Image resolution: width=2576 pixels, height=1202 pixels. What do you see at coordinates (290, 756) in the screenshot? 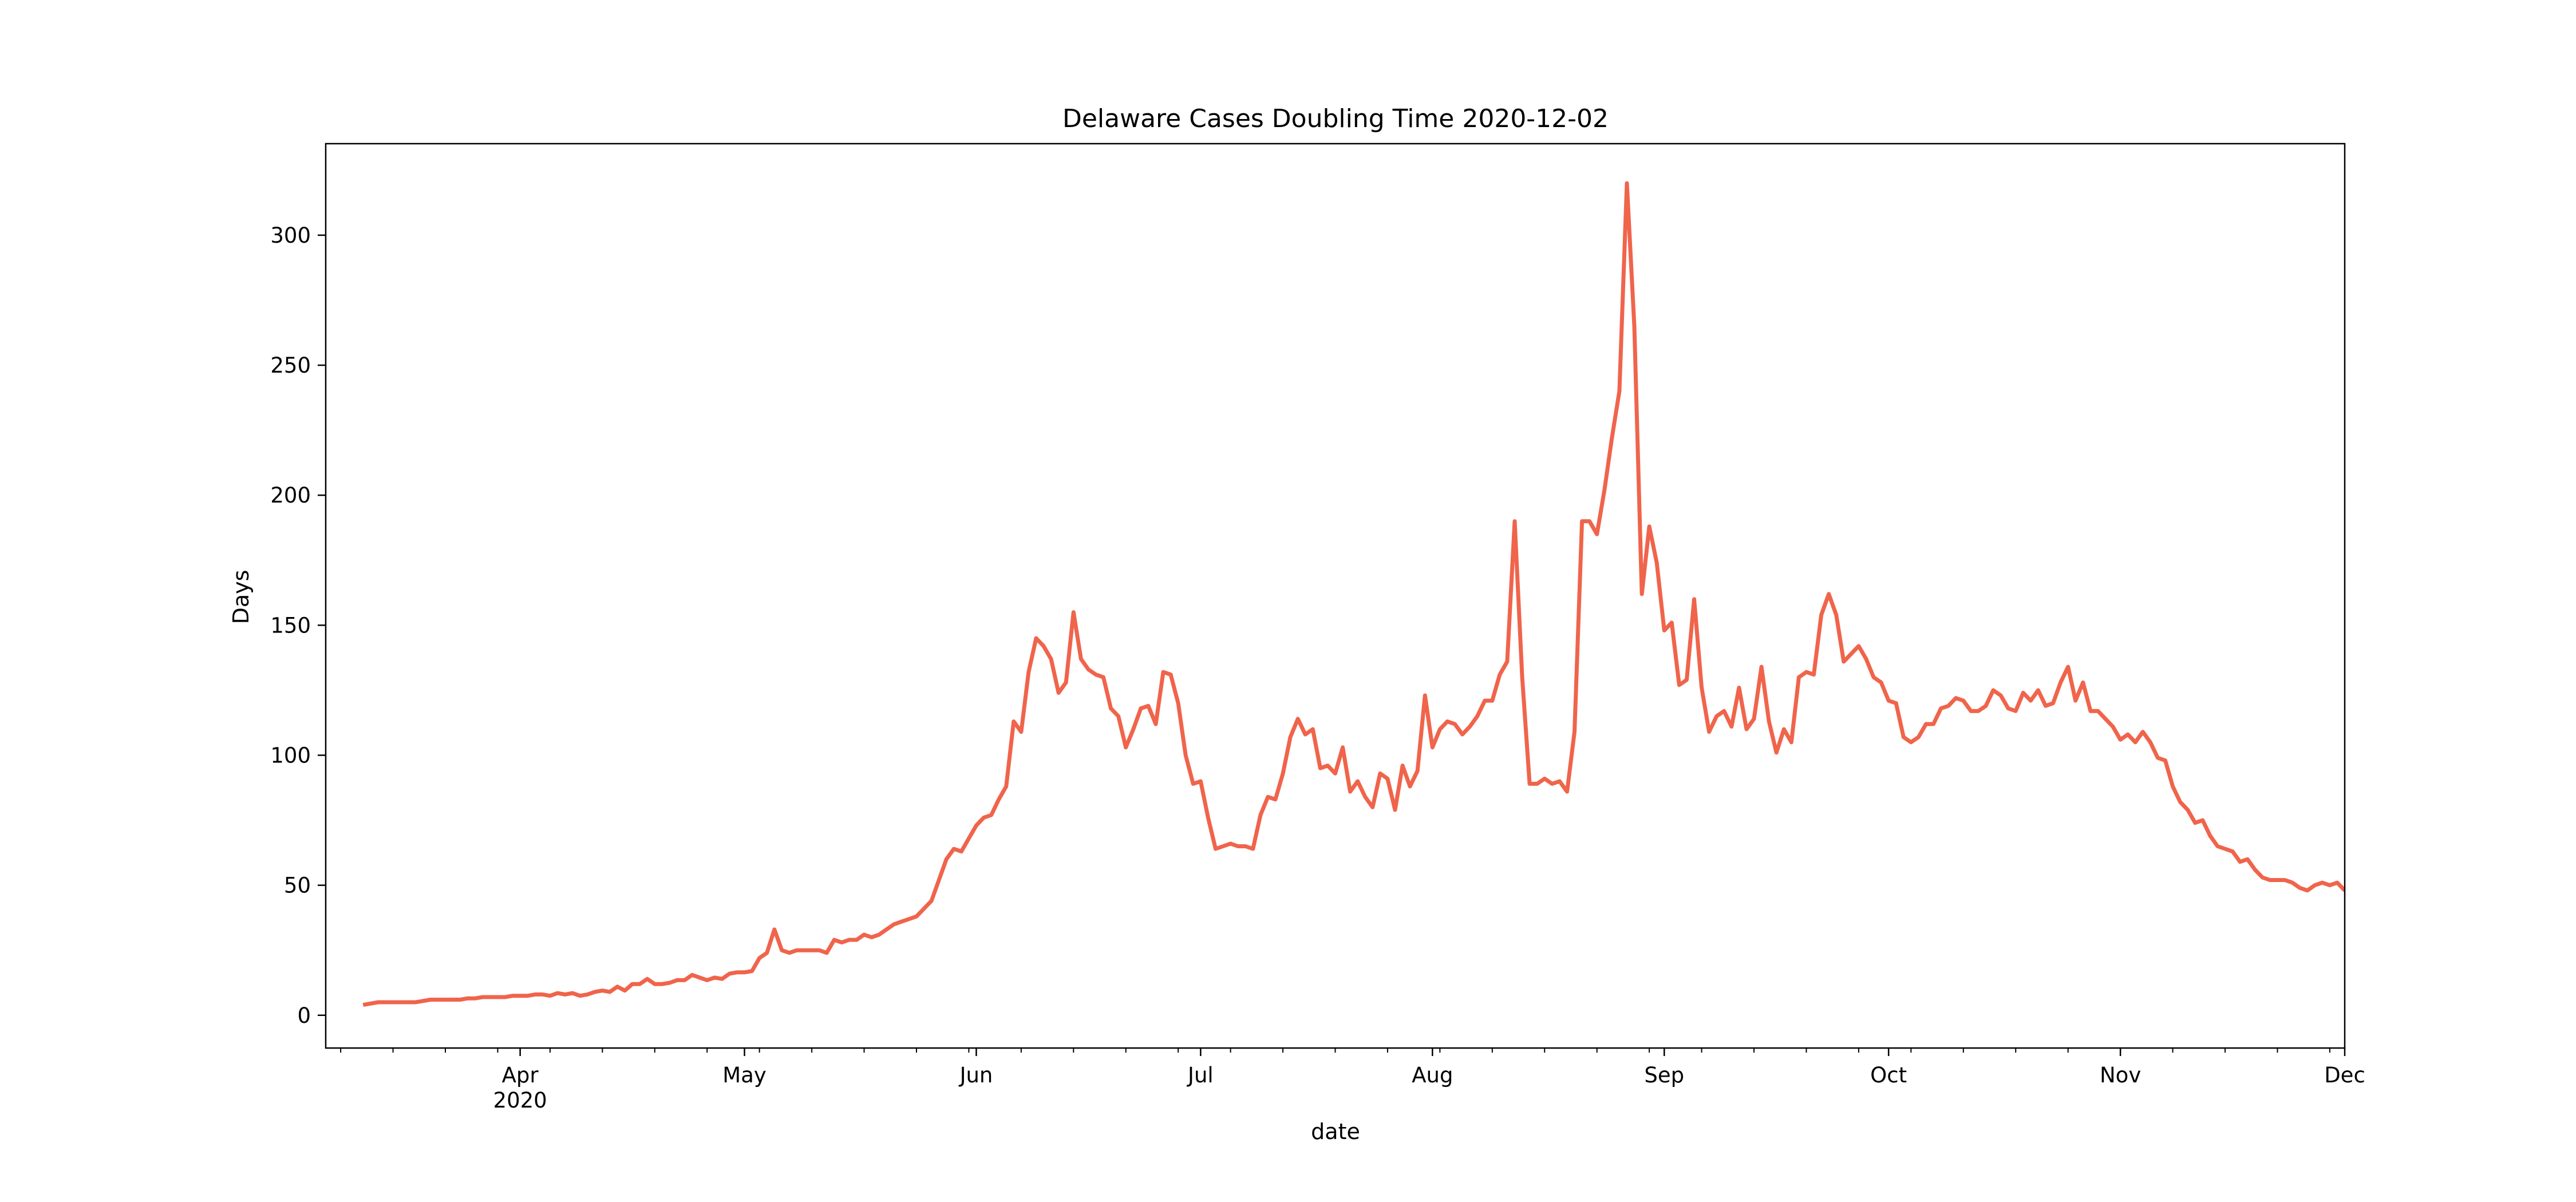
I see `y-tick-label: 100` at bounding box center [290, 756].